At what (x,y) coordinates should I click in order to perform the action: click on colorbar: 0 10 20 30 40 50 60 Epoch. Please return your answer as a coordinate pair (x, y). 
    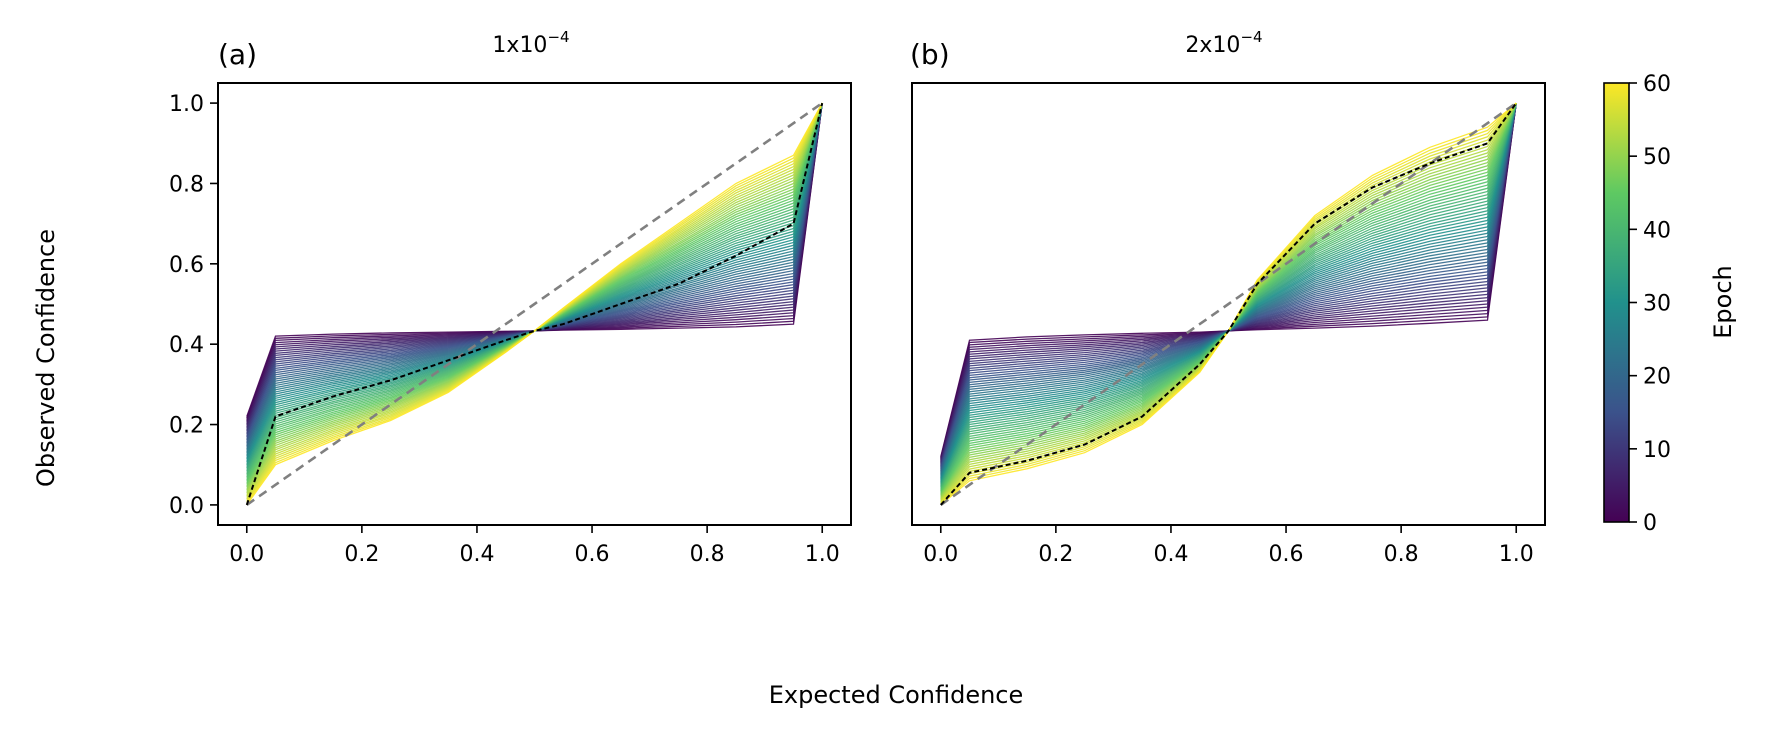
    Looking at the image, I should click on (1670, 304).